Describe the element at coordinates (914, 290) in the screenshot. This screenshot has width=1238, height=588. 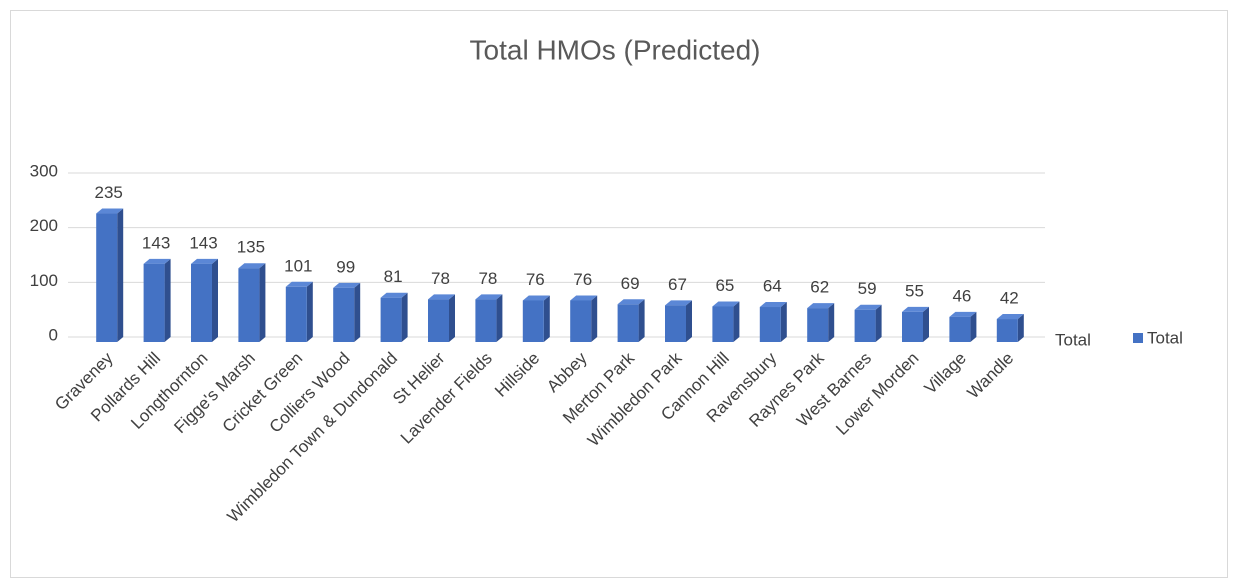
I see `data-label: 55` at that location.